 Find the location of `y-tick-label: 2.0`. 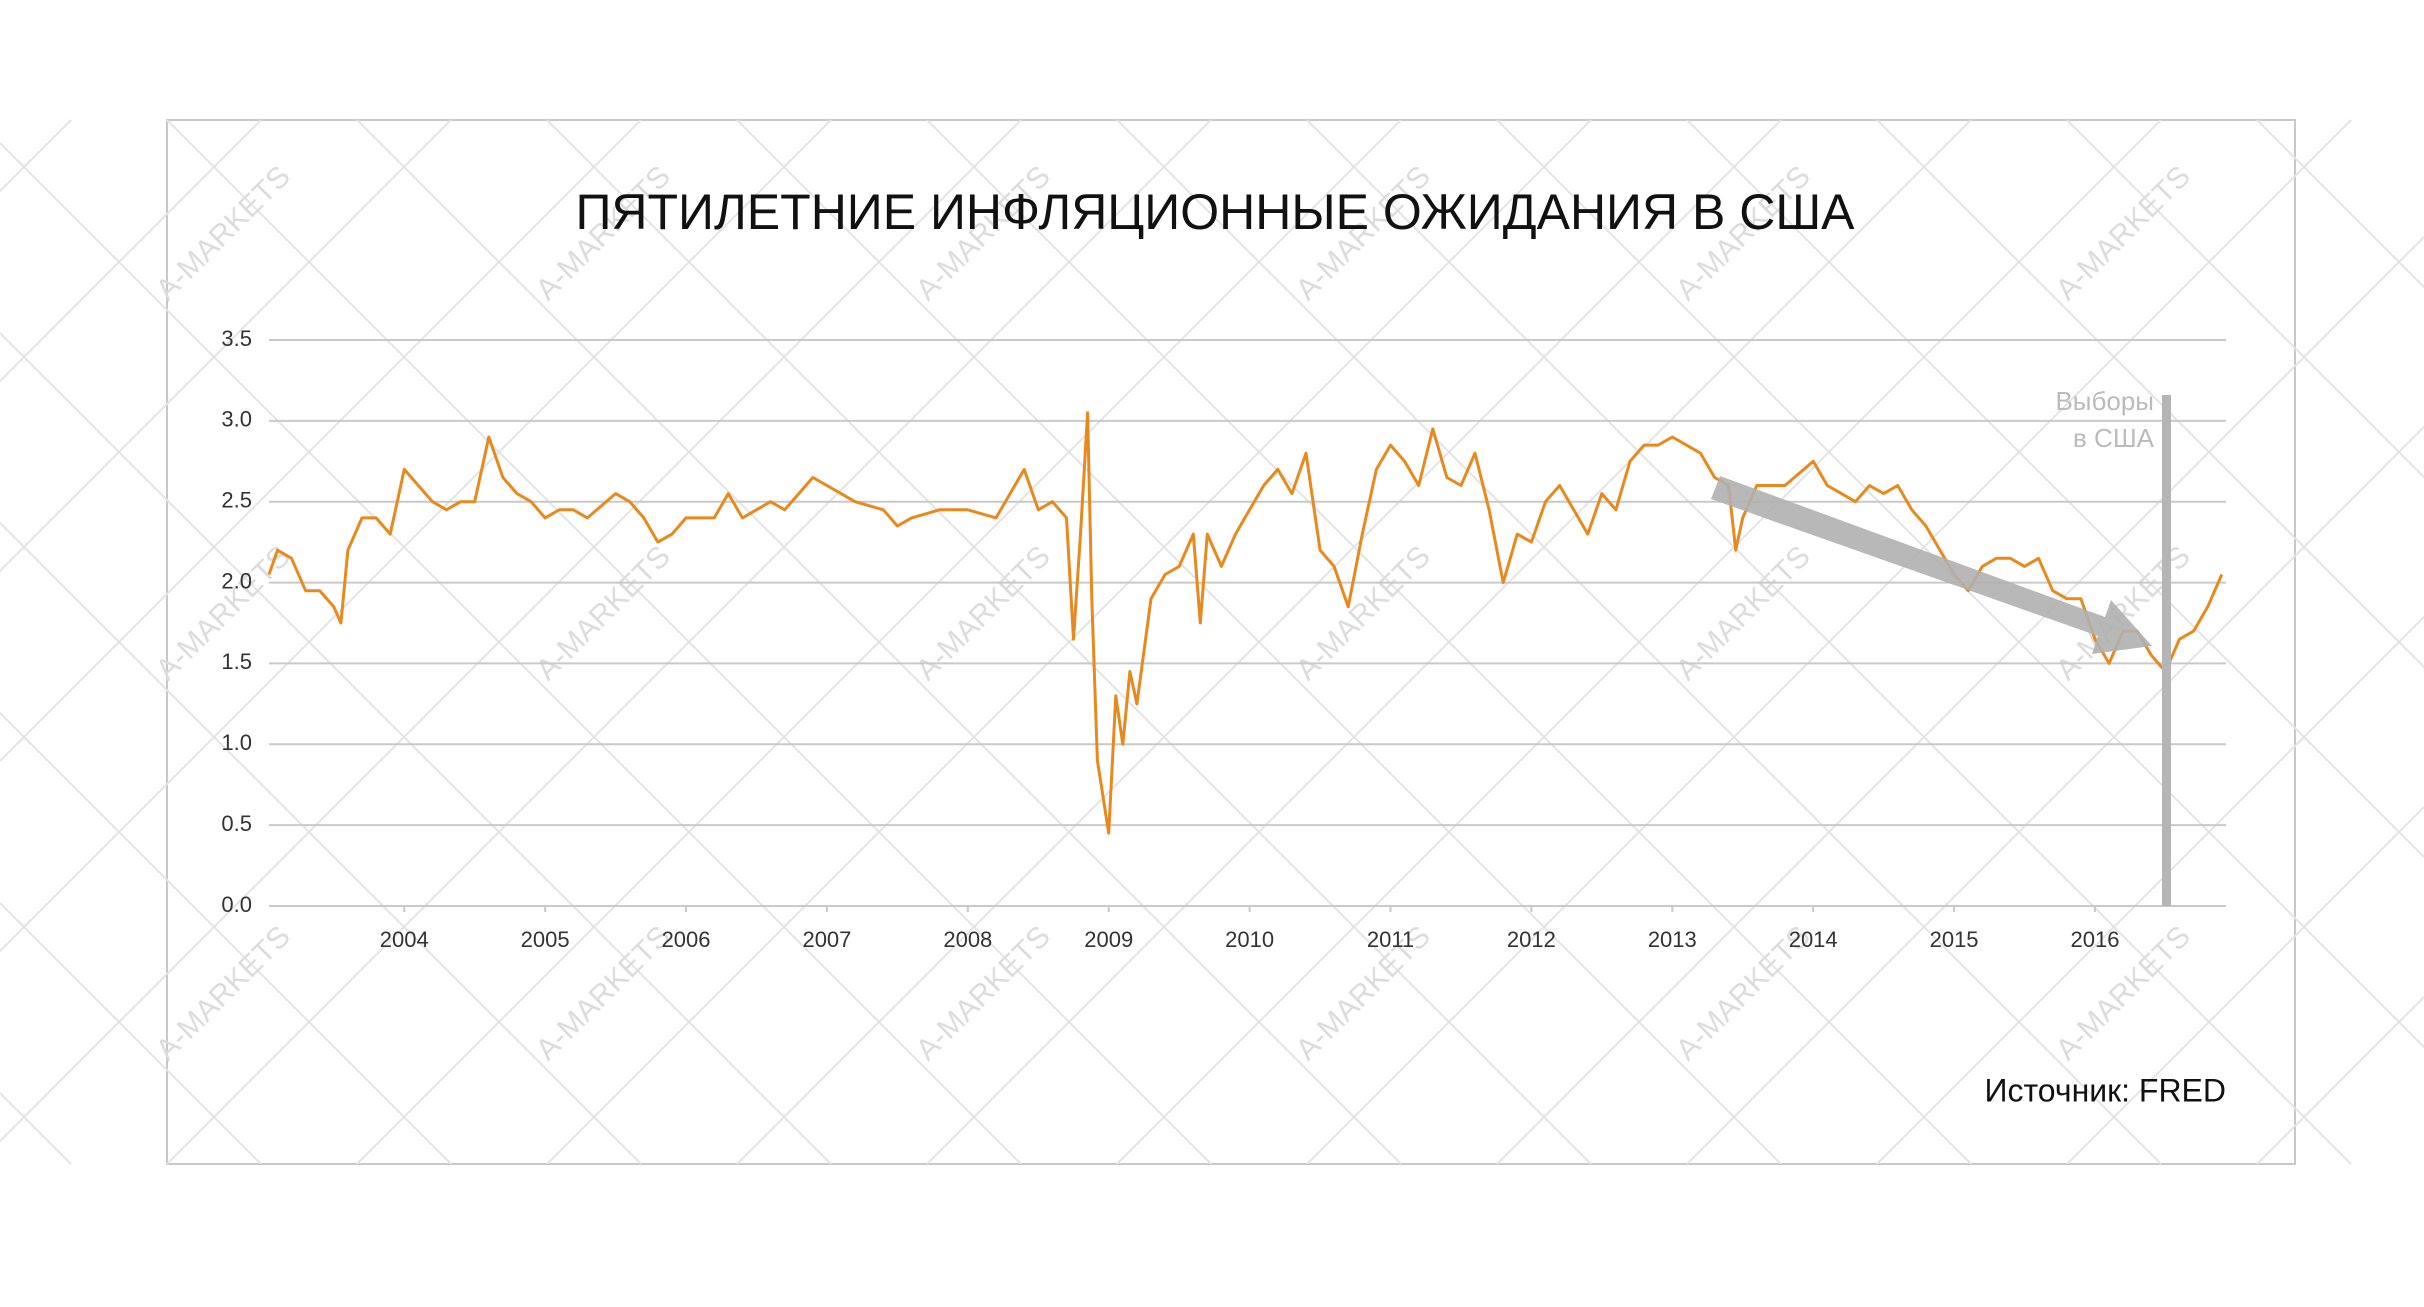

y-tick-label: 2.0 is located at coordinates (236, 580).